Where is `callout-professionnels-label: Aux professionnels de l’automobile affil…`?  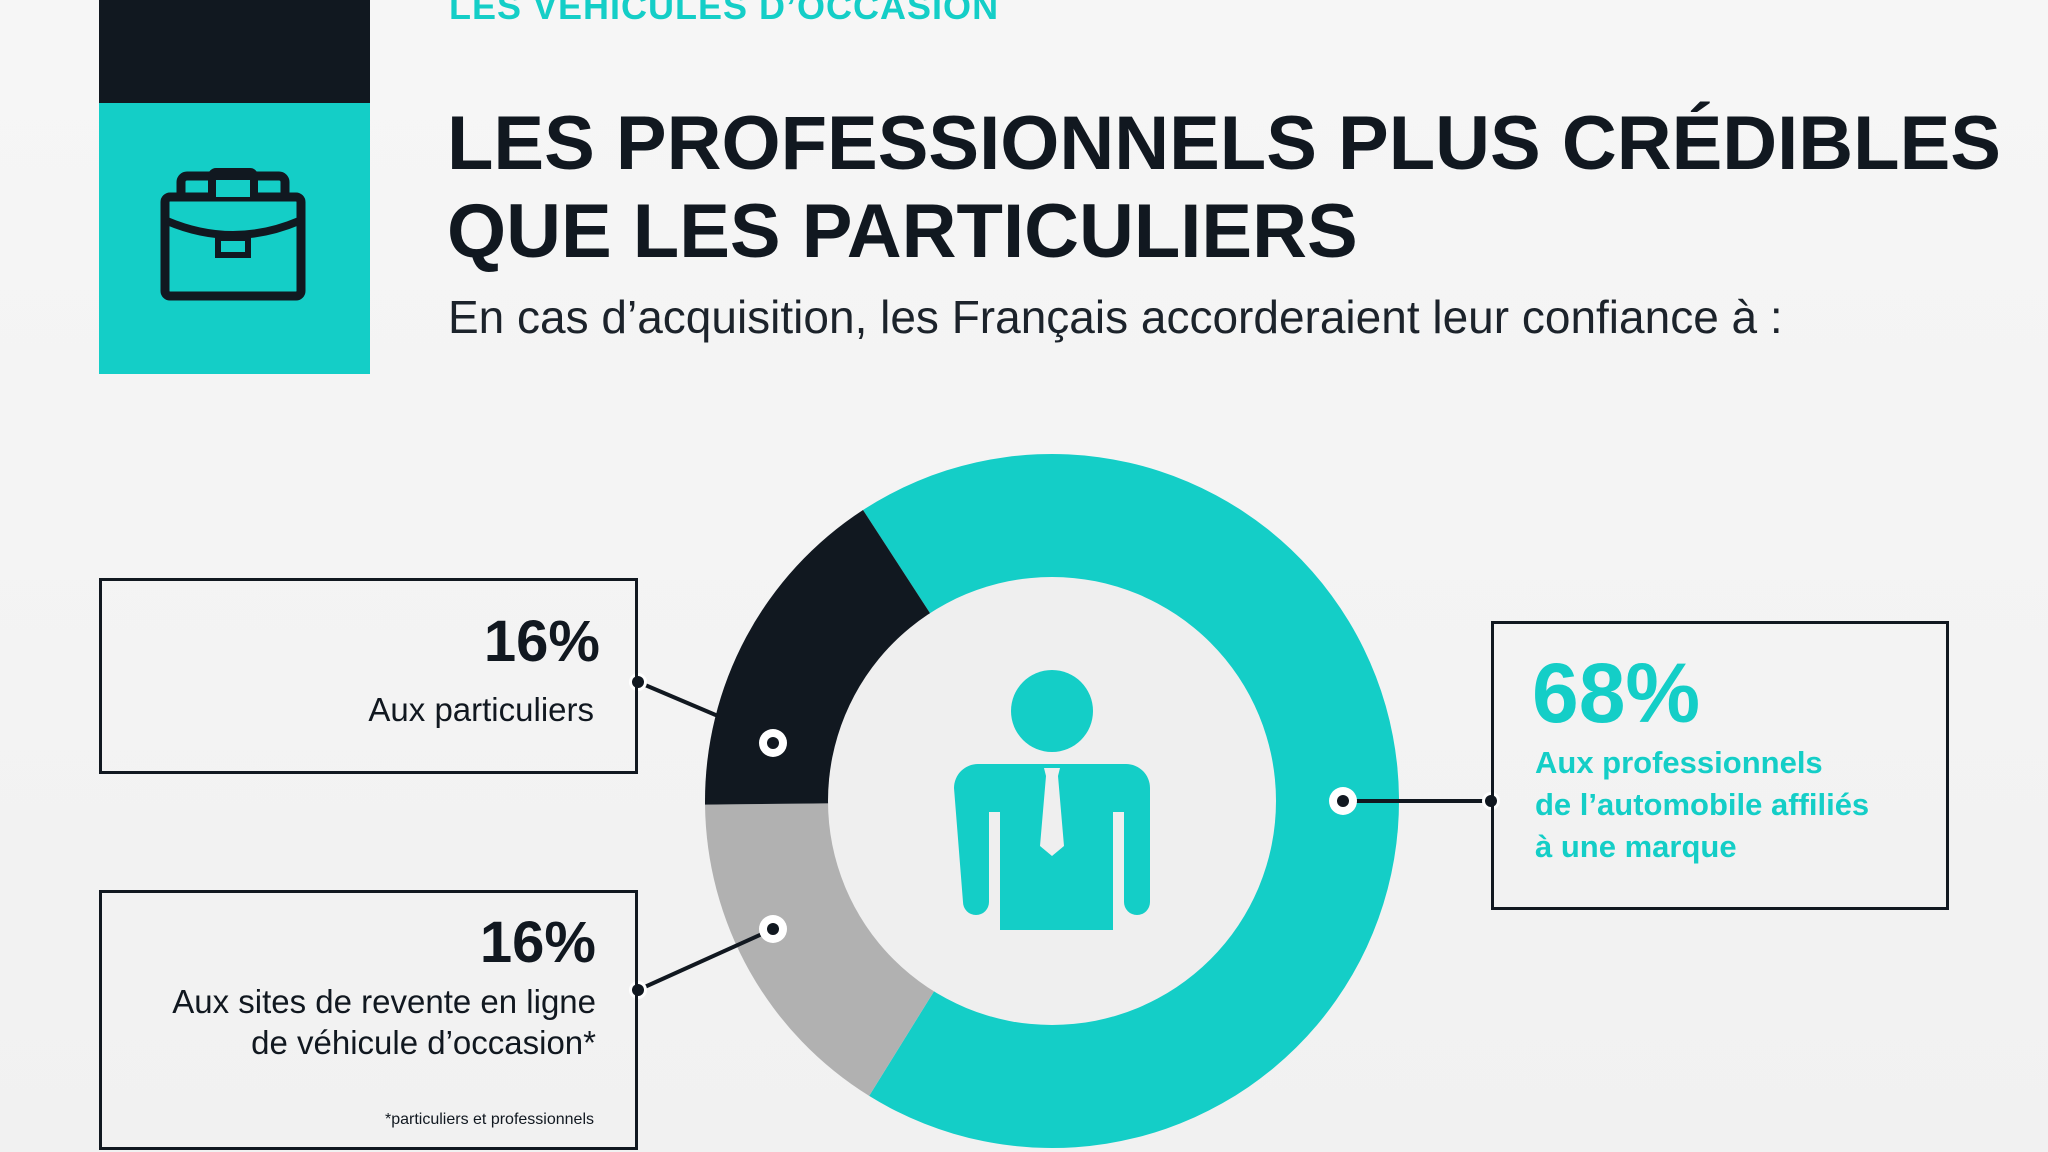 callout-professionnels-label: Aux professionnels de l’automobile affil… is located at coordinates (1702, 805).